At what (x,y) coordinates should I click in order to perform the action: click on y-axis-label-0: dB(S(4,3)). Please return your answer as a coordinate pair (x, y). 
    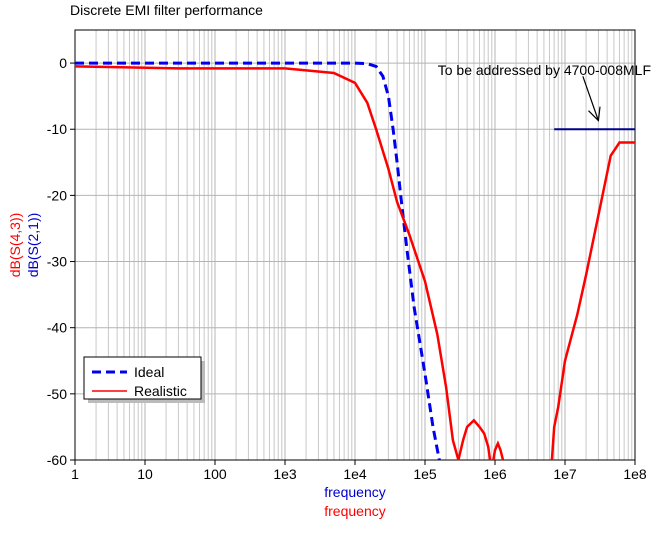
    Looking at the image, I should click on (15, 245).